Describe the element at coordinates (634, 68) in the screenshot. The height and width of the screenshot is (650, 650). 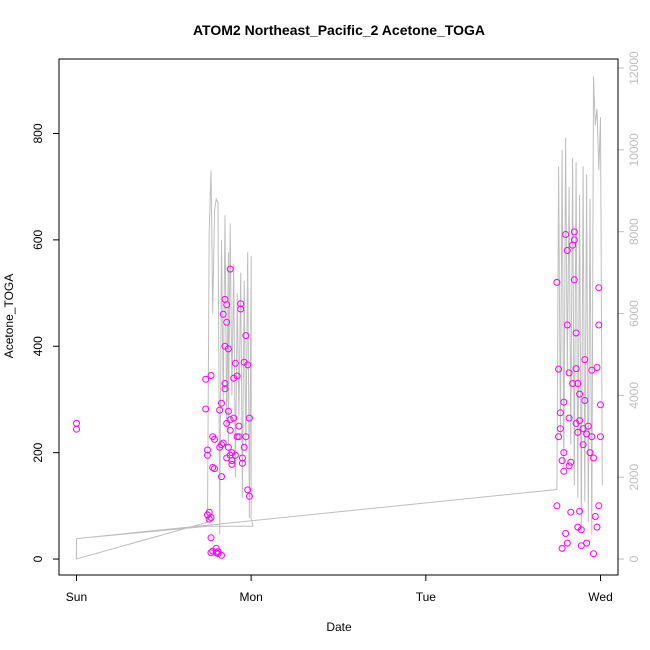
I see `y2-tick-label: 12000` at that location.